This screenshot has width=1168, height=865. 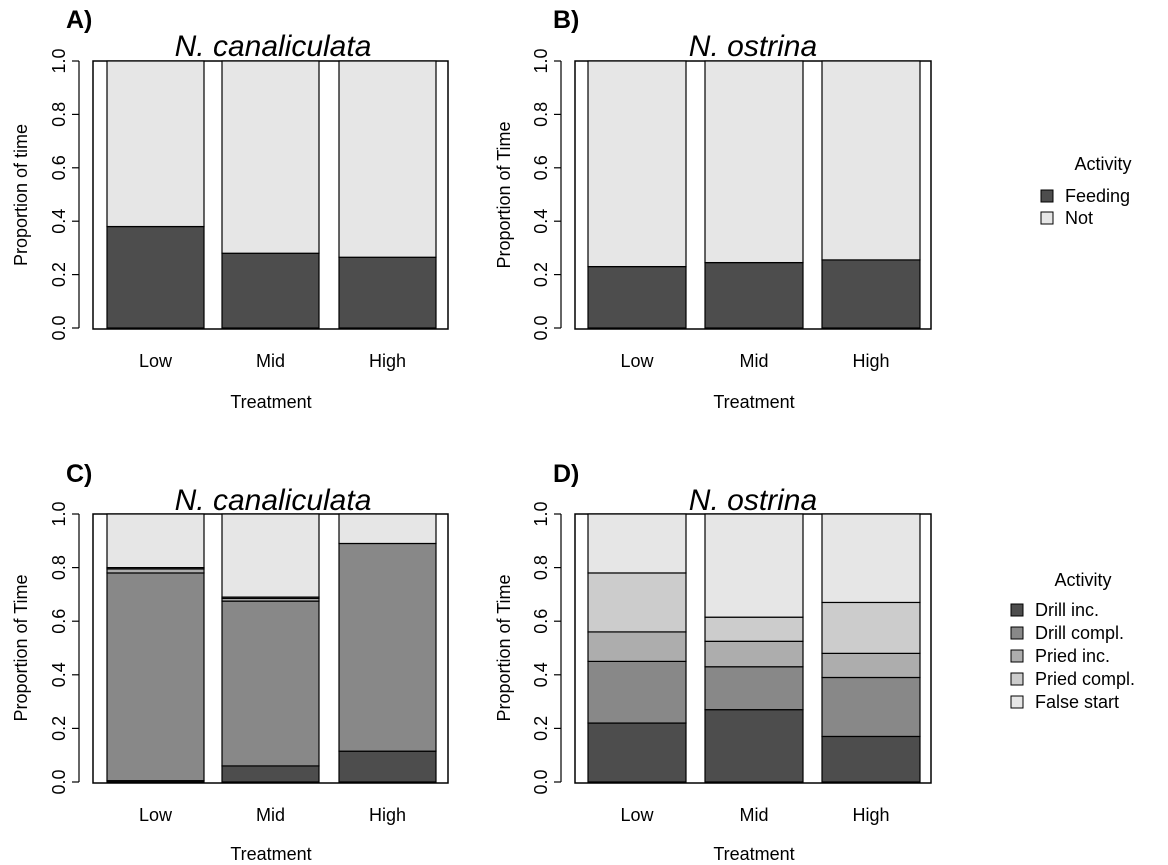 I want to click on bar-drill-compl-low, so click(x=155, y=677).